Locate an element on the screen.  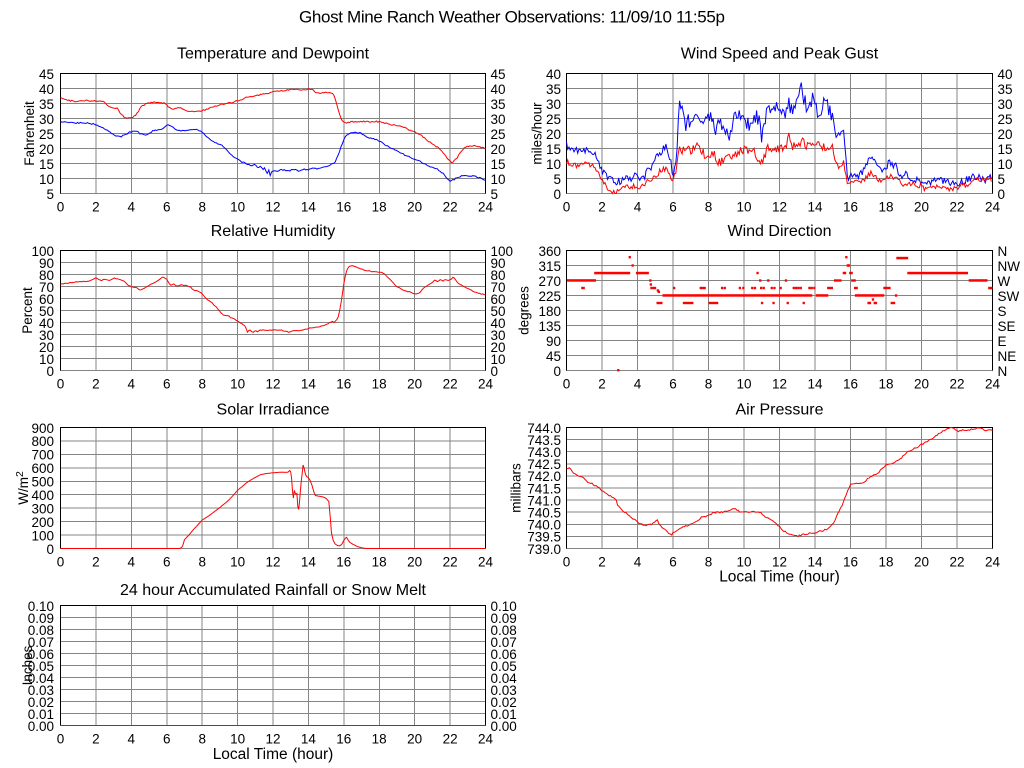
svg-text: Inches is located at coordinates (27, 665).